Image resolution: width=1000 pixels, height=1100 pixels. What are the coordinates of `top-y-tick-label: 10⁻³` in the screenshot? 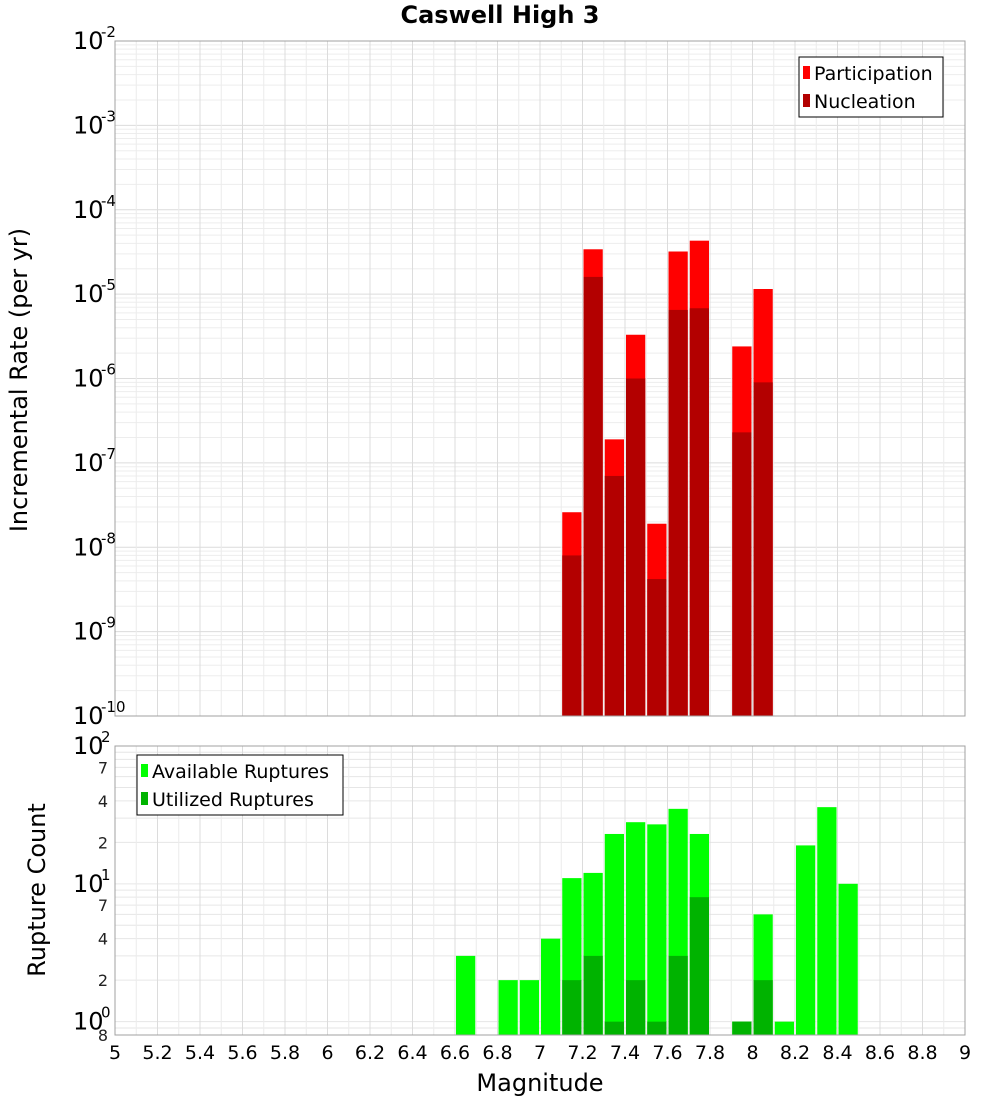 It's located at (94, 123).